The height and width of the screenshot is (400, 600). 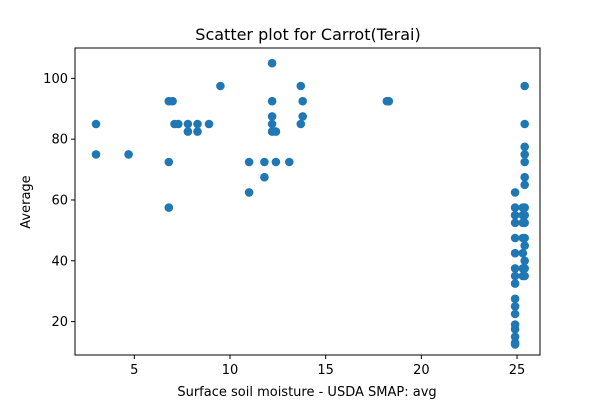 What do you see at coordinates (59, 322) in the screenshot?
I see `y-tick-label: 20` at bounding box center [59, 322].